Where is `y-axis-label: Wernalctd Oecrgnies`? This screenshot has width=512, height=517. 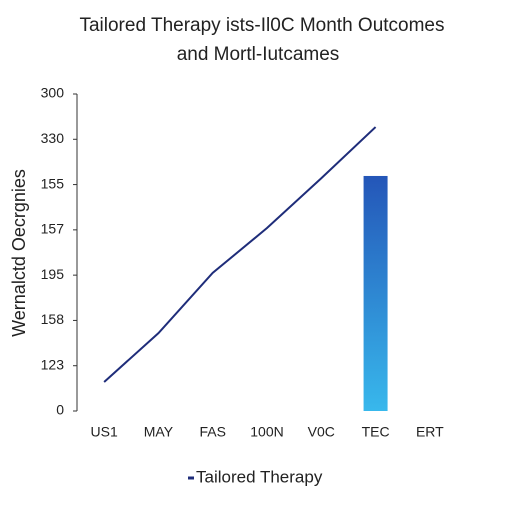
y-axis-label: Wernalctd Oecrgnies is located at coordinates (19, 253).